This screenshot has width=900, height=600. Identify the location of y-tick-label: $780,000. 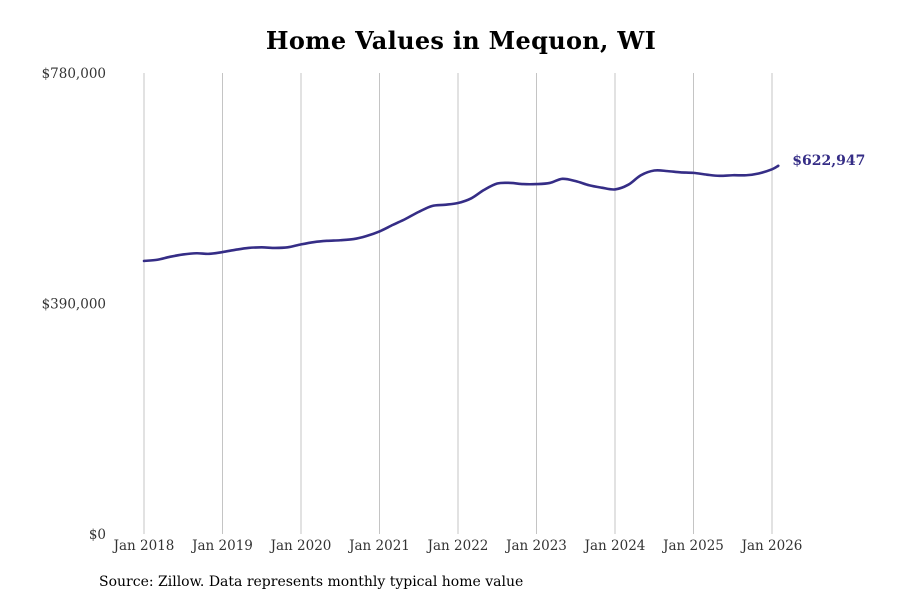
(74, 74).